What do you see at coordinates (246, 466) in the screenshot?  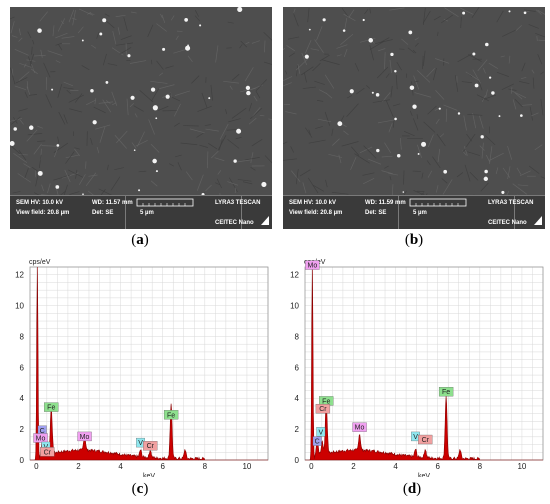 I see `x-tick-label: 10` at bounding box center [246, 466].